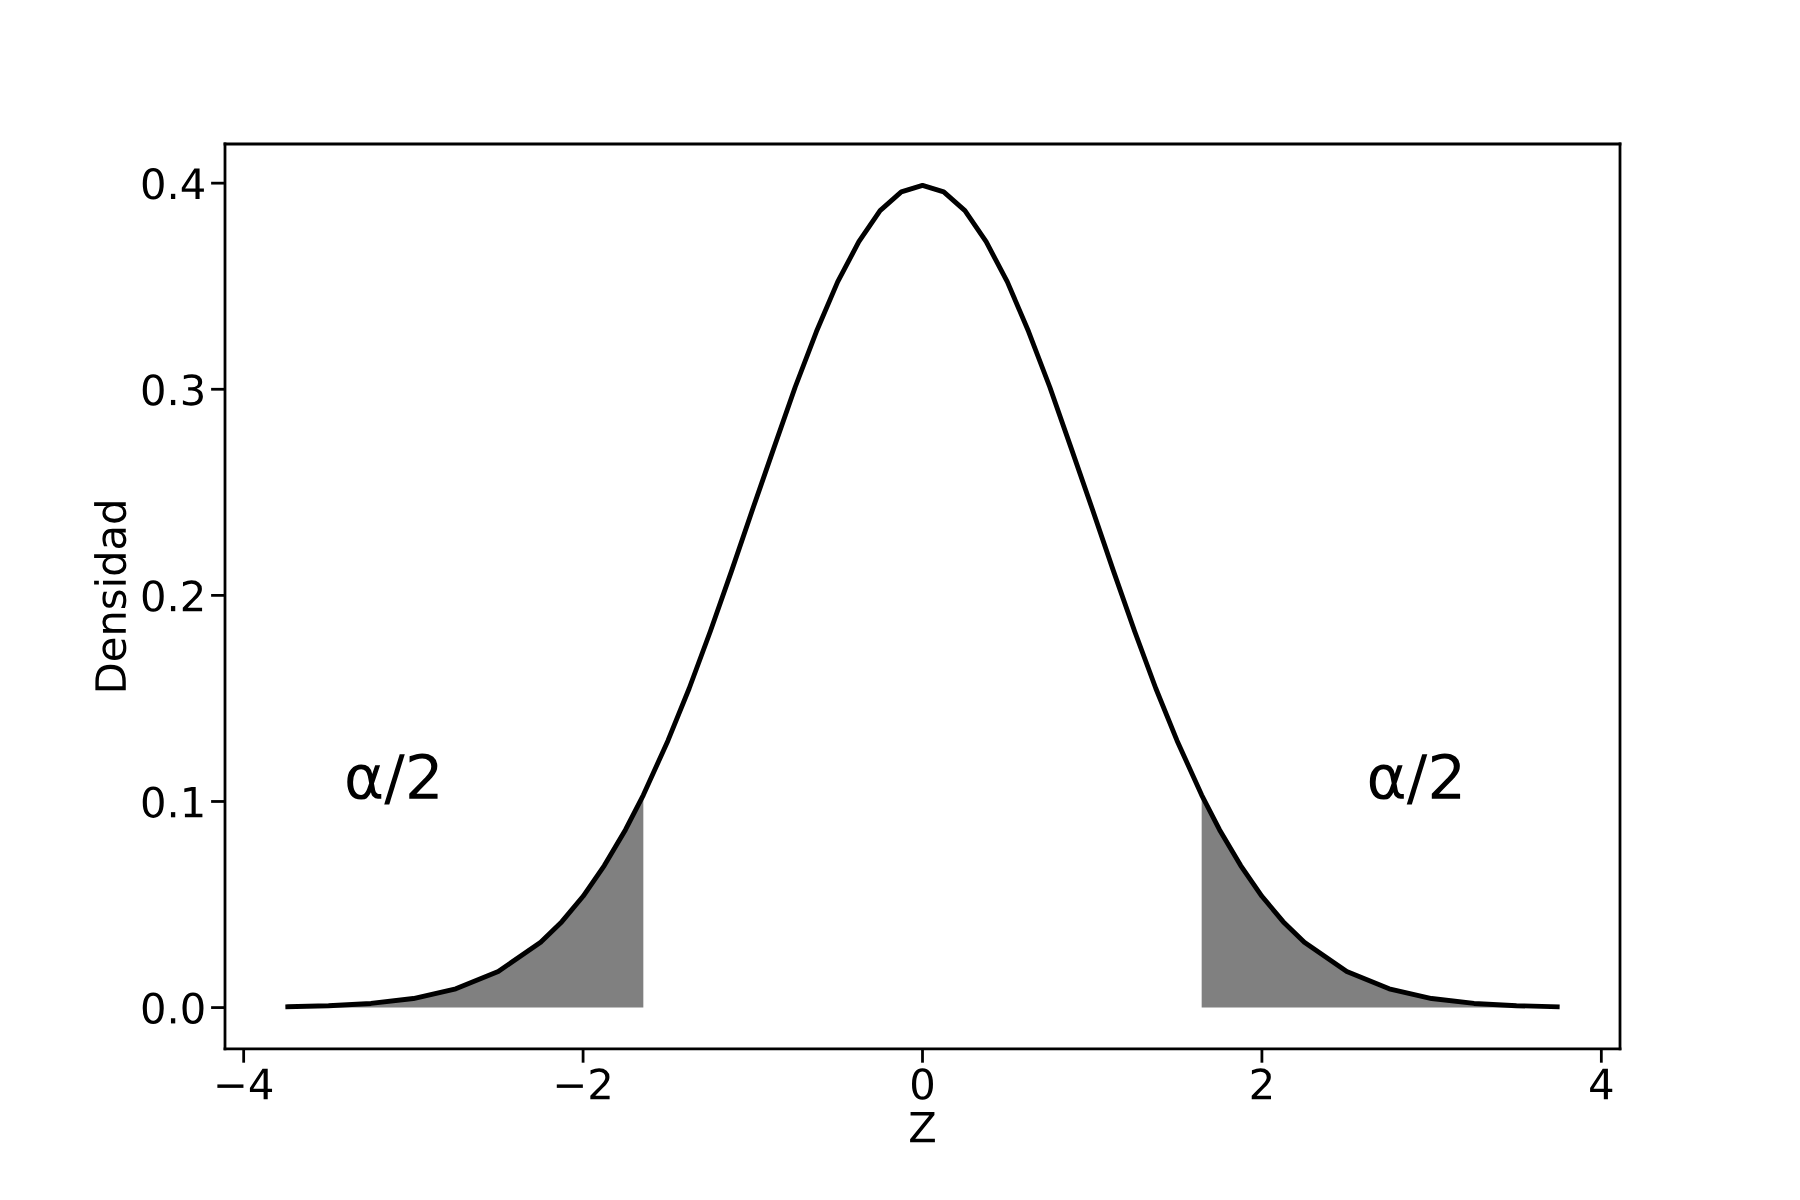  I want to click on x-tick-label: 4, so click(1601, 1084).